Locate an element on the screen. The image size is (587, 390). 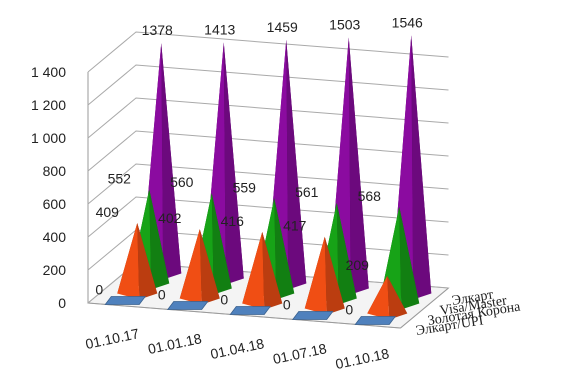
y-tick-label: 400 is located at coordinates (55, 237).